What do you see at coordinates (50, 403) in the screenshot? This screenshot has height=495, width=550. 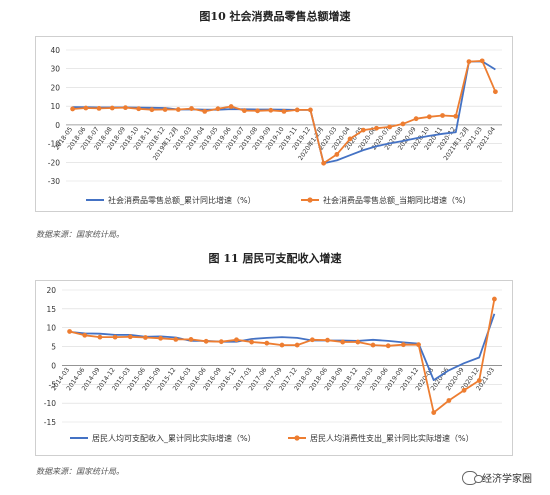 I see `fig11-ytick-label: -10` at bounding box center [50, 403].